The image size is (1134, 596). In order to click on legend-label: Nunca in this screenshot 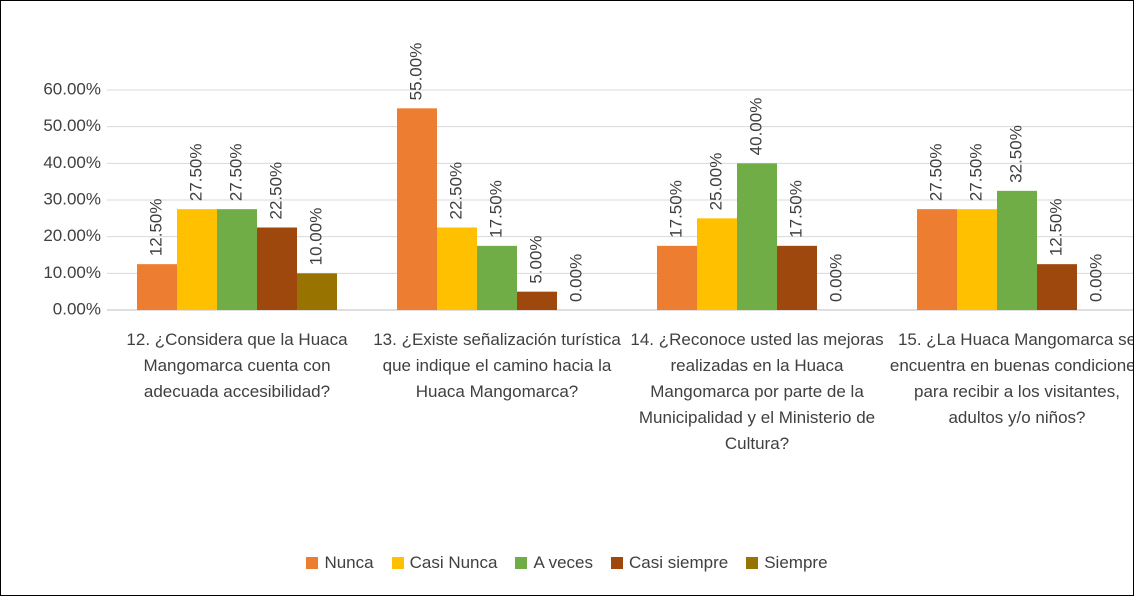, I will do `click(349, 562)`.